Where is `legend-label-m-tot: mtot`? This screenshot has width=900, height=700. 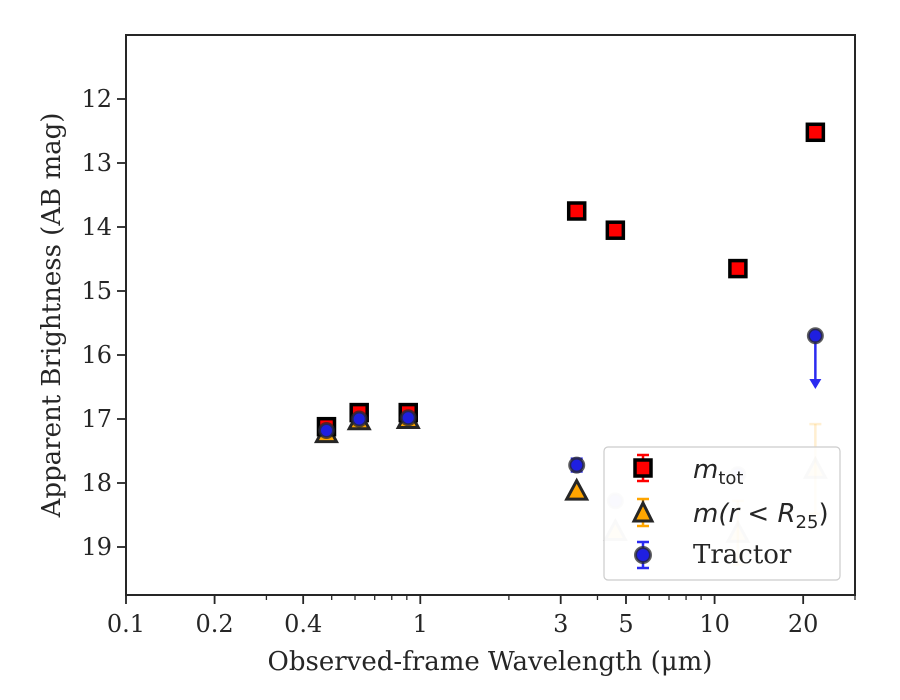 legend-label-m-tot: mtot is located at coordinates (718, 472).